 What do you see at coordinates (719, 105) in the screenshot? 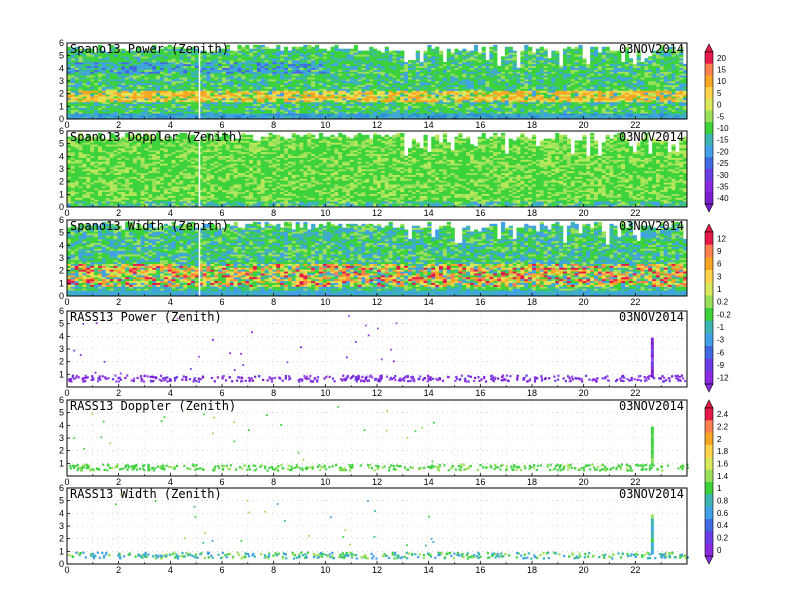
I see `colorbar-label: 0` at bounding box center [719, 105].